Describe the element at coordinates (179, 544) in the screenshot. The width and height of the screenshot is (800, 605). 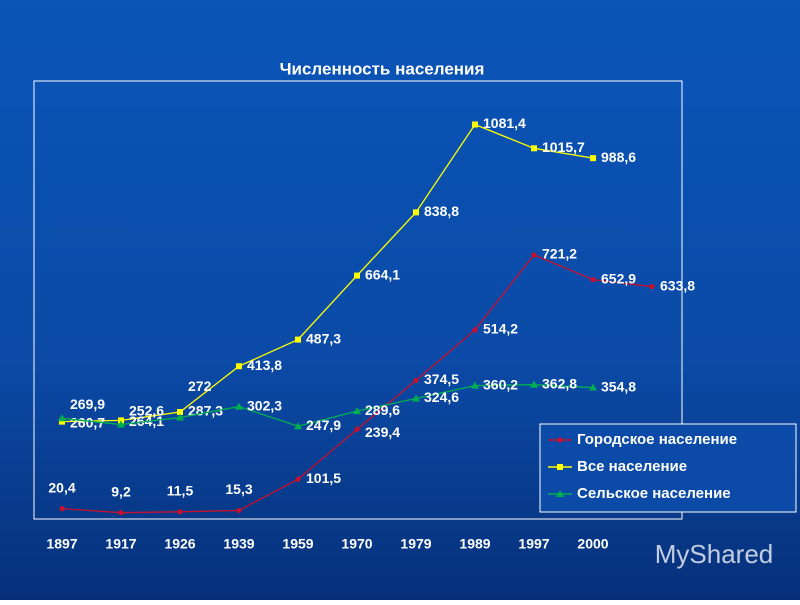
I see `x-tick-label: 1926` at that location.